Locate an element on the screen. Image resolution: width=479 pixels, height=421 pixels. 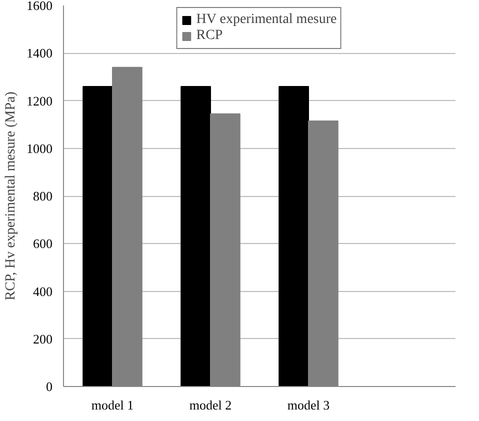
x-tick-label: model 2 is located at coordinates (210, 405).